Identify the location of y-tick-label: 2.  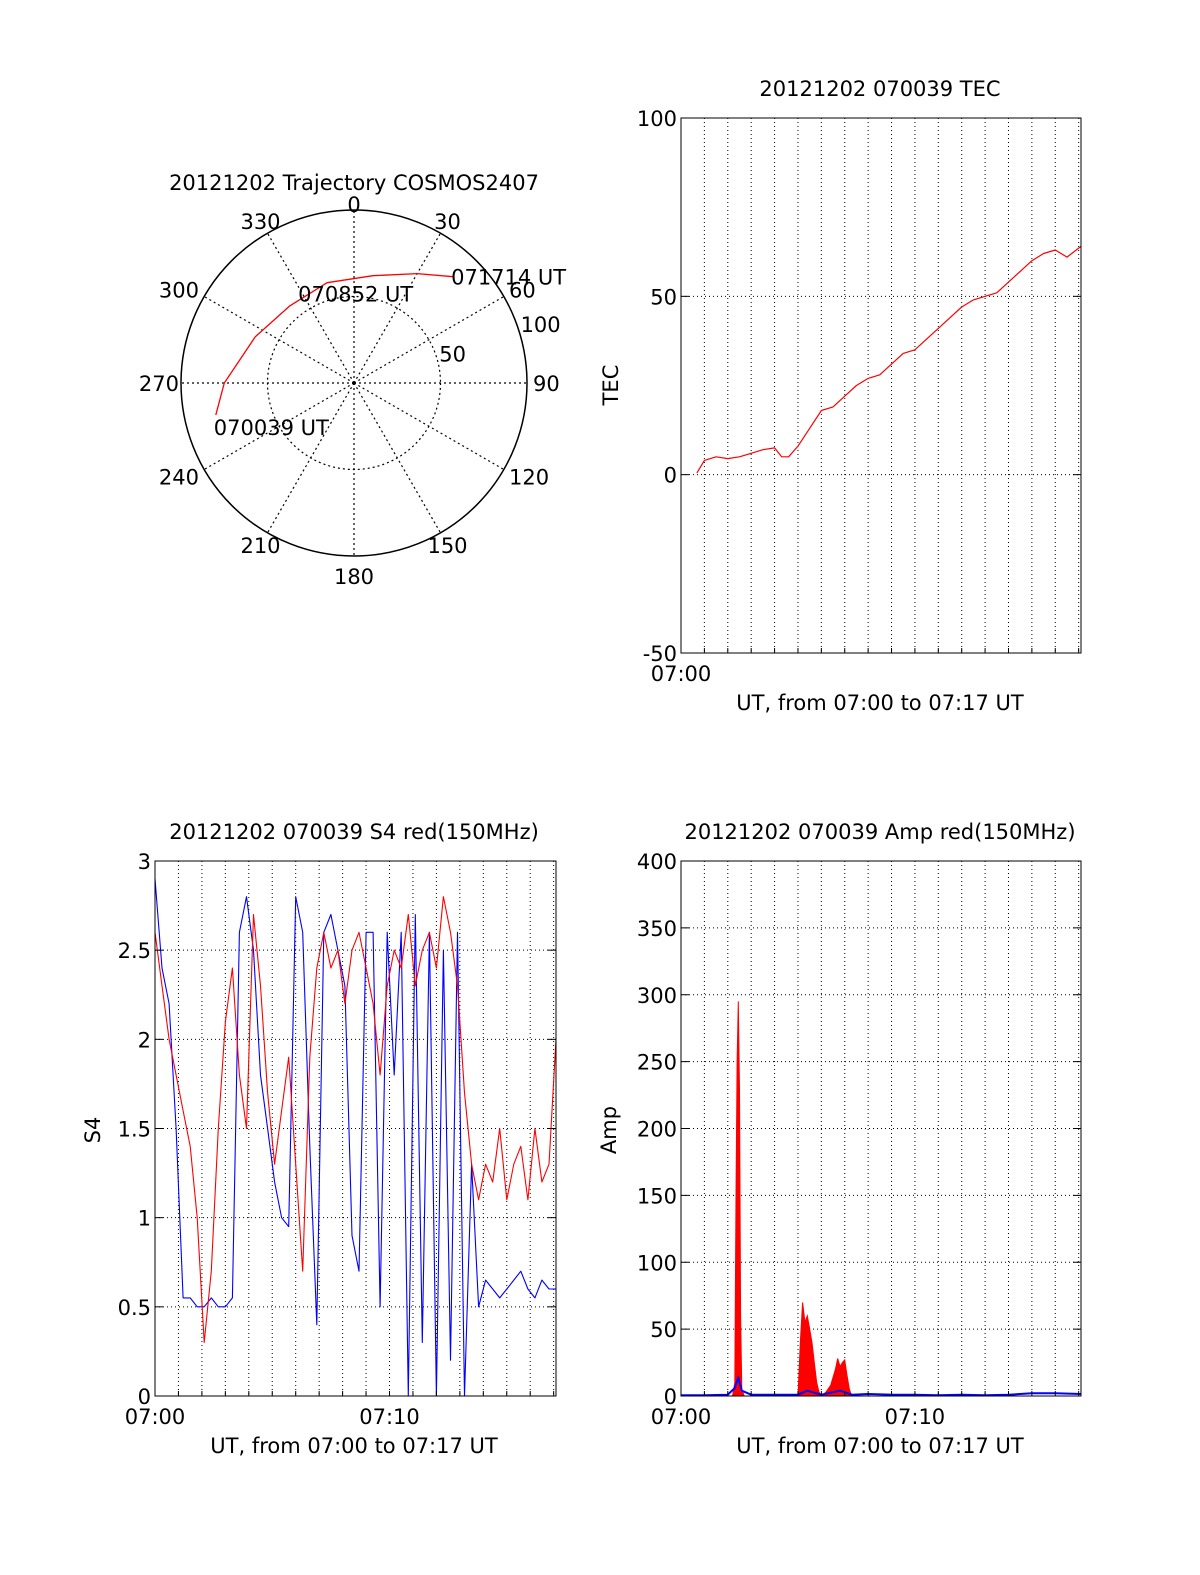
(144, 1040).